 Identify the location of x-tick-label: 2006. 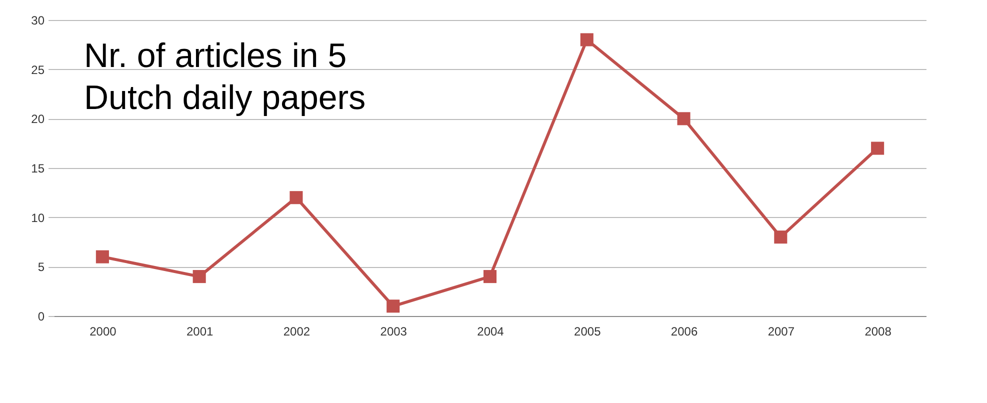
(684, 331).